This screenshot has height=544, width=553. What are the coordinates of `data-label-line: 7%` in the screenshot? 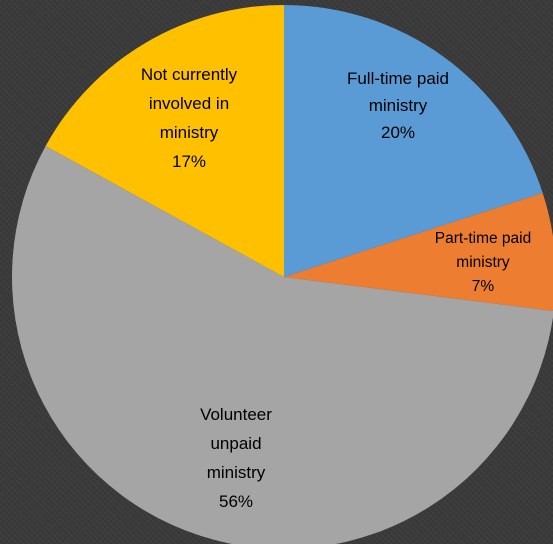 It's located at (483, 286).